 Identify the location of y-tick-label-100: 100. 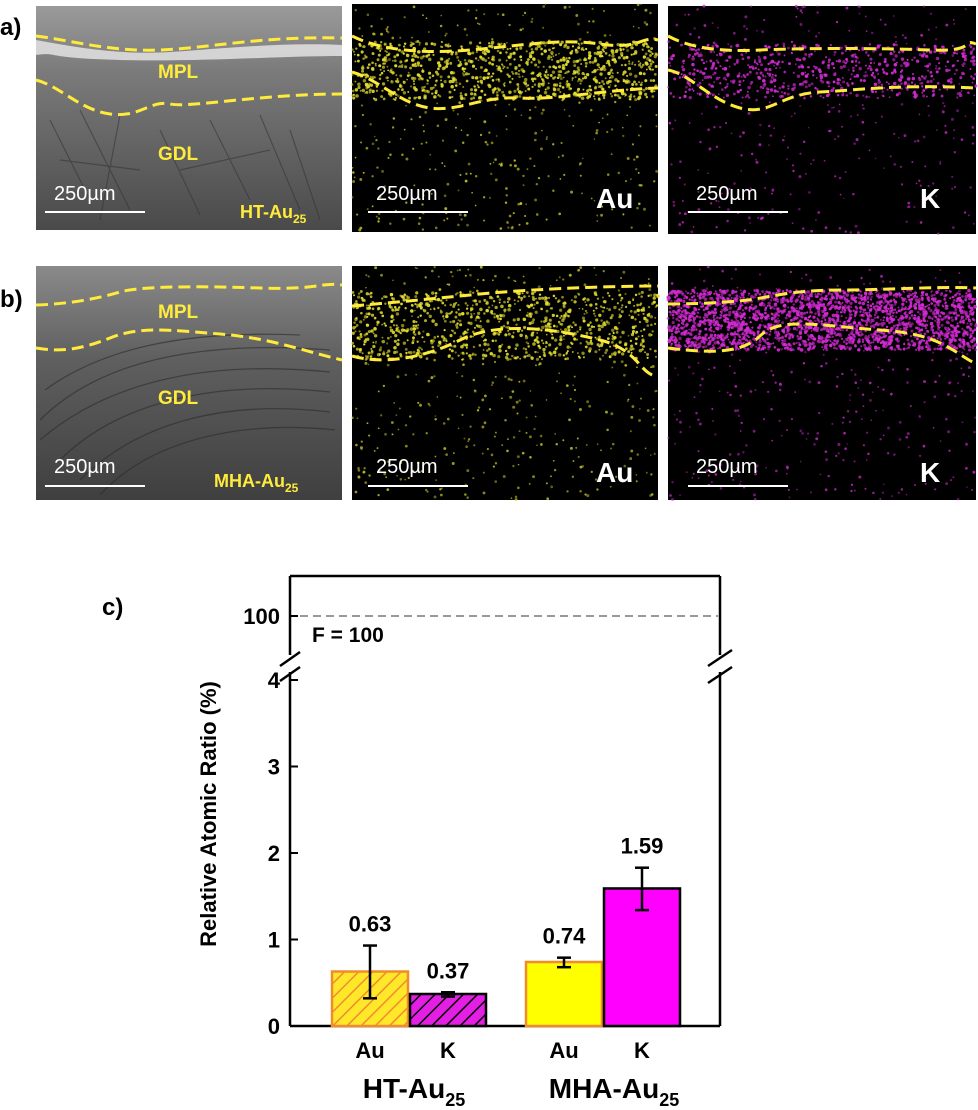
(261, 616).